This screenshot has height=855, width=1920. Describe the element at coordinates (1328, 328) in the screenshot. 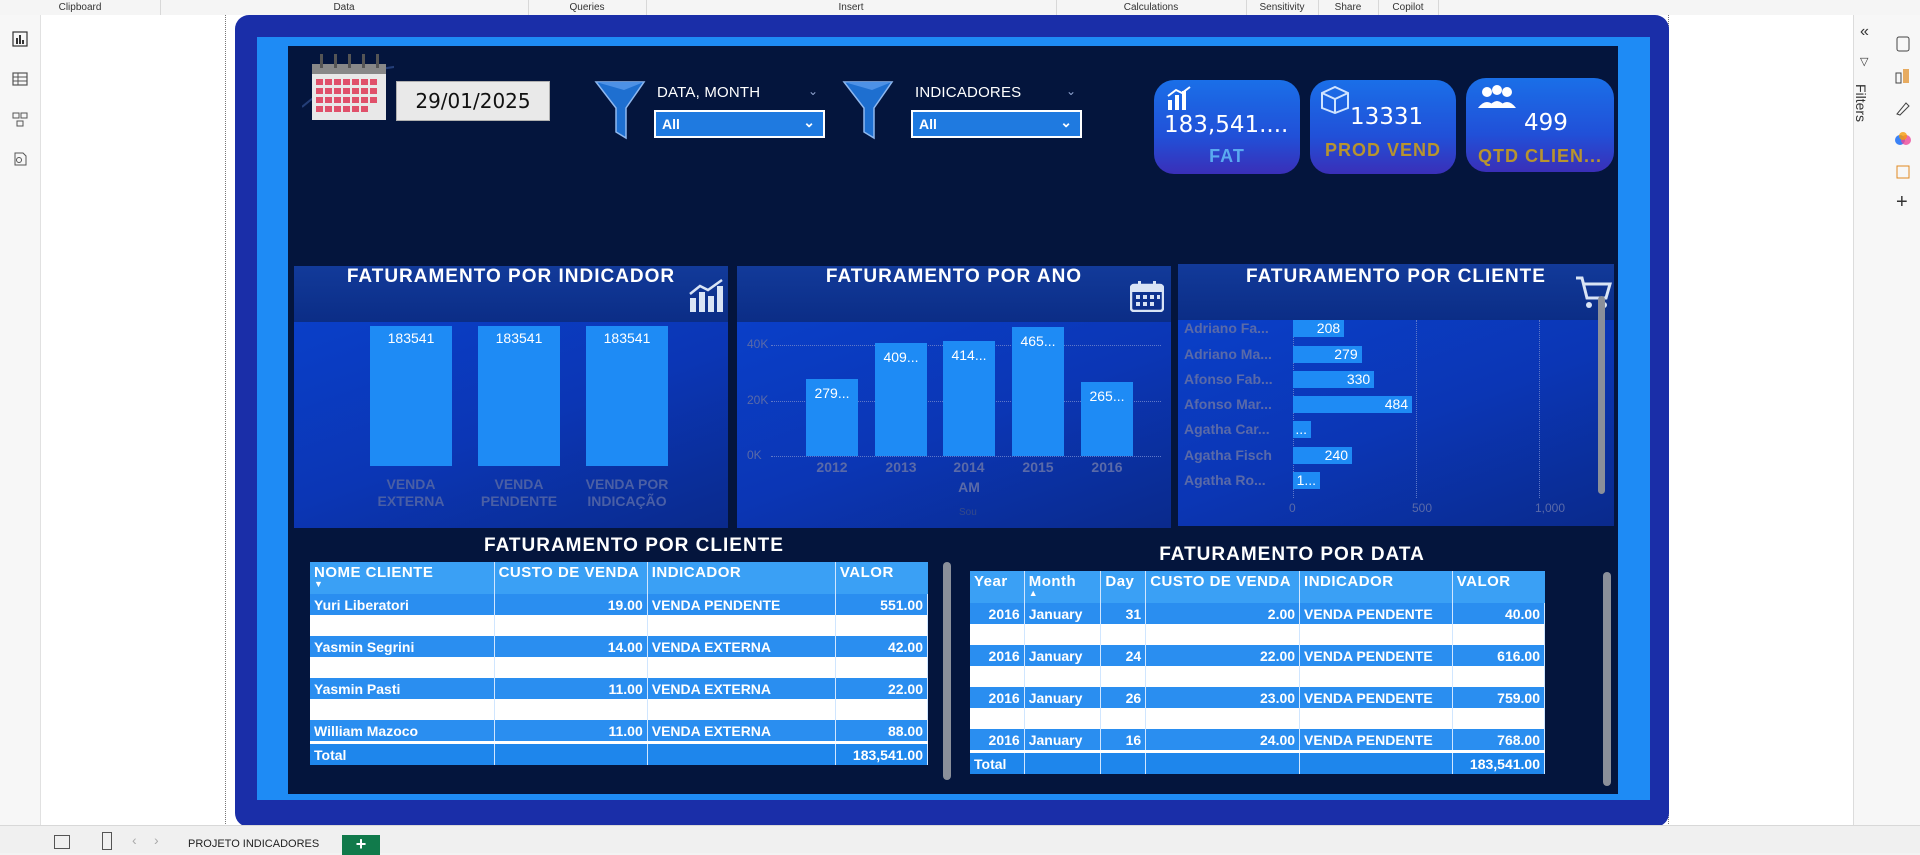

I see `cliente-bar-value: 208` at that location.